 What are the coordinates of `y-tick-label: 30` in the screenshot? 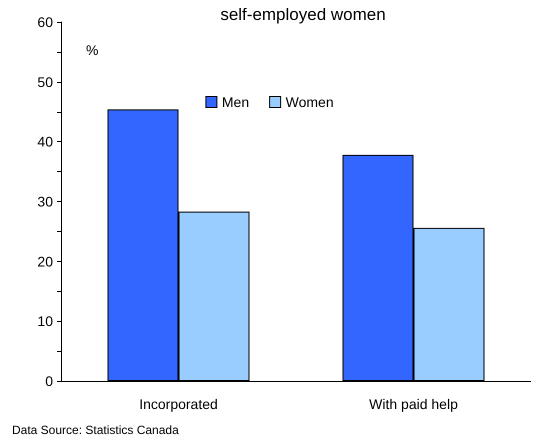 It's located at (45, 202).